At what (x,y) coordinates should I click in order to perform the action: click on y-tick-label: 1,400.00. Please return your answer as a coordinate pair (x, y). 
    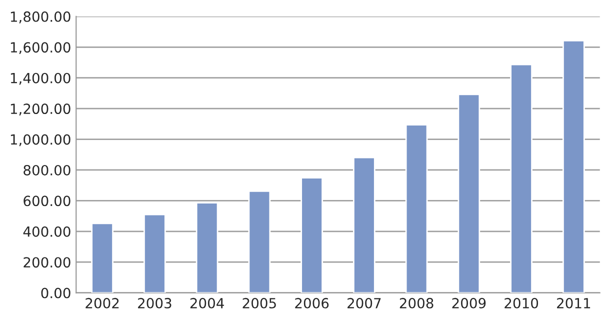
    Looking at the image, I should click on (40, 78).